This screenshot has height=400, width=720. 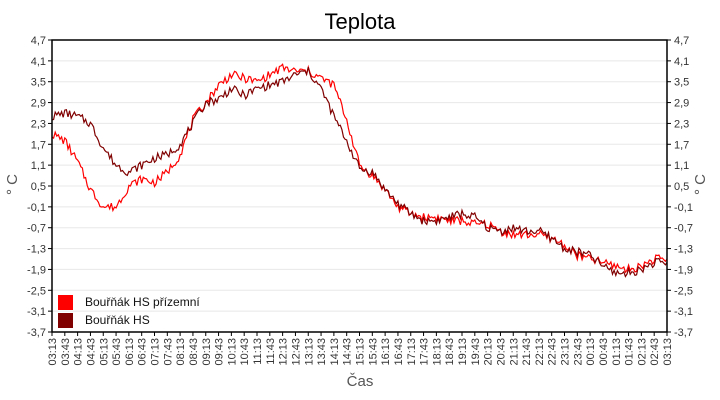 I want to click on svg-text: 13:13, so click(x=309, y=352).